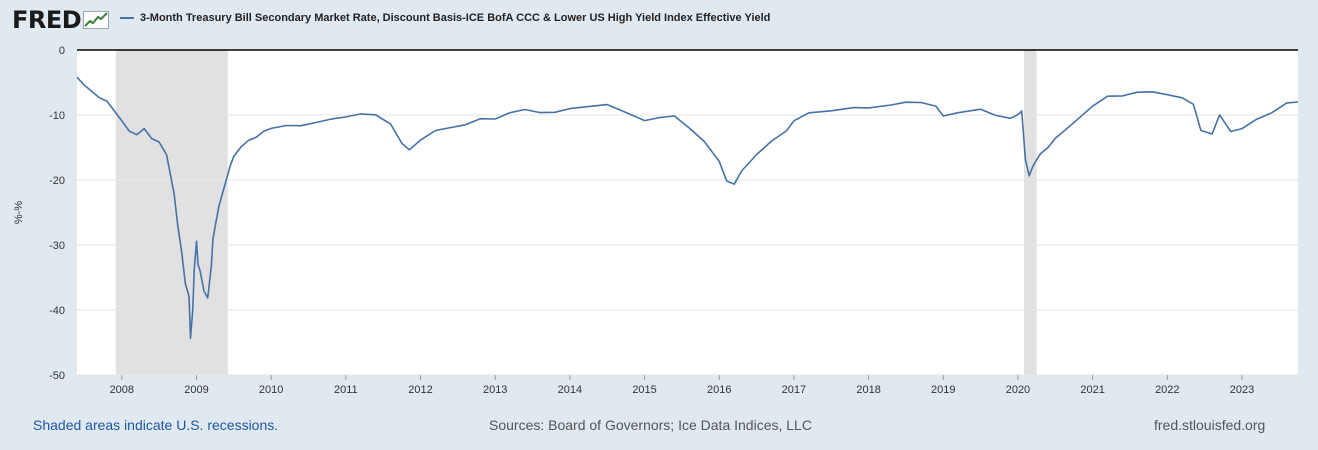 The width and height of the screenshot is (1318, 450). What do you see at coordinates (122, 390) in the screenshot?
I see `x-tick-label: 2008` at bounding box center [122, 390].